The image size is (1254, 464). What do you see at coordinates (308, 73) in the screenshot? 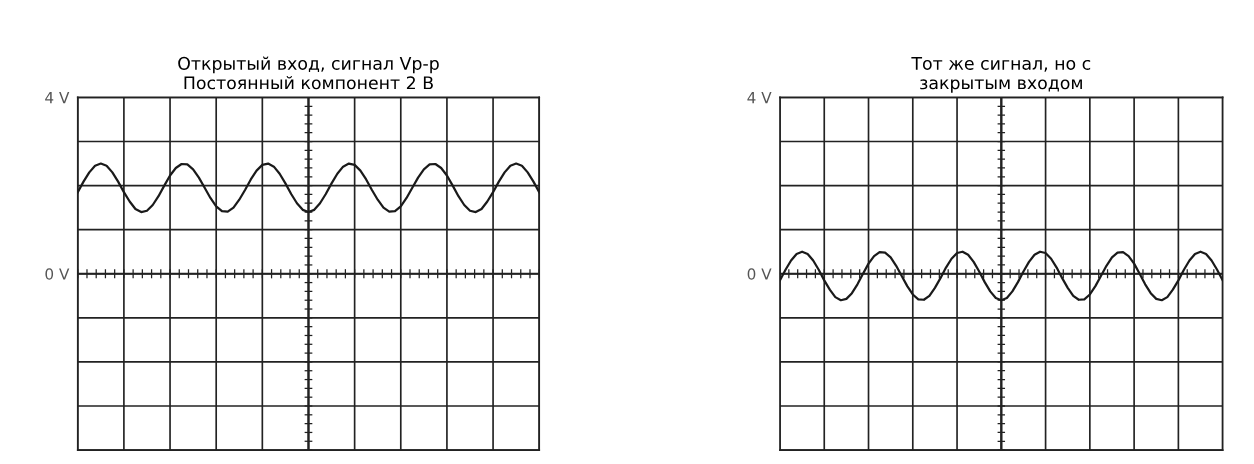
I see `chart-title: Открытый вход, сигнал Vp-p Постоянный компонент 2 В` at bounding box center [308, 73].